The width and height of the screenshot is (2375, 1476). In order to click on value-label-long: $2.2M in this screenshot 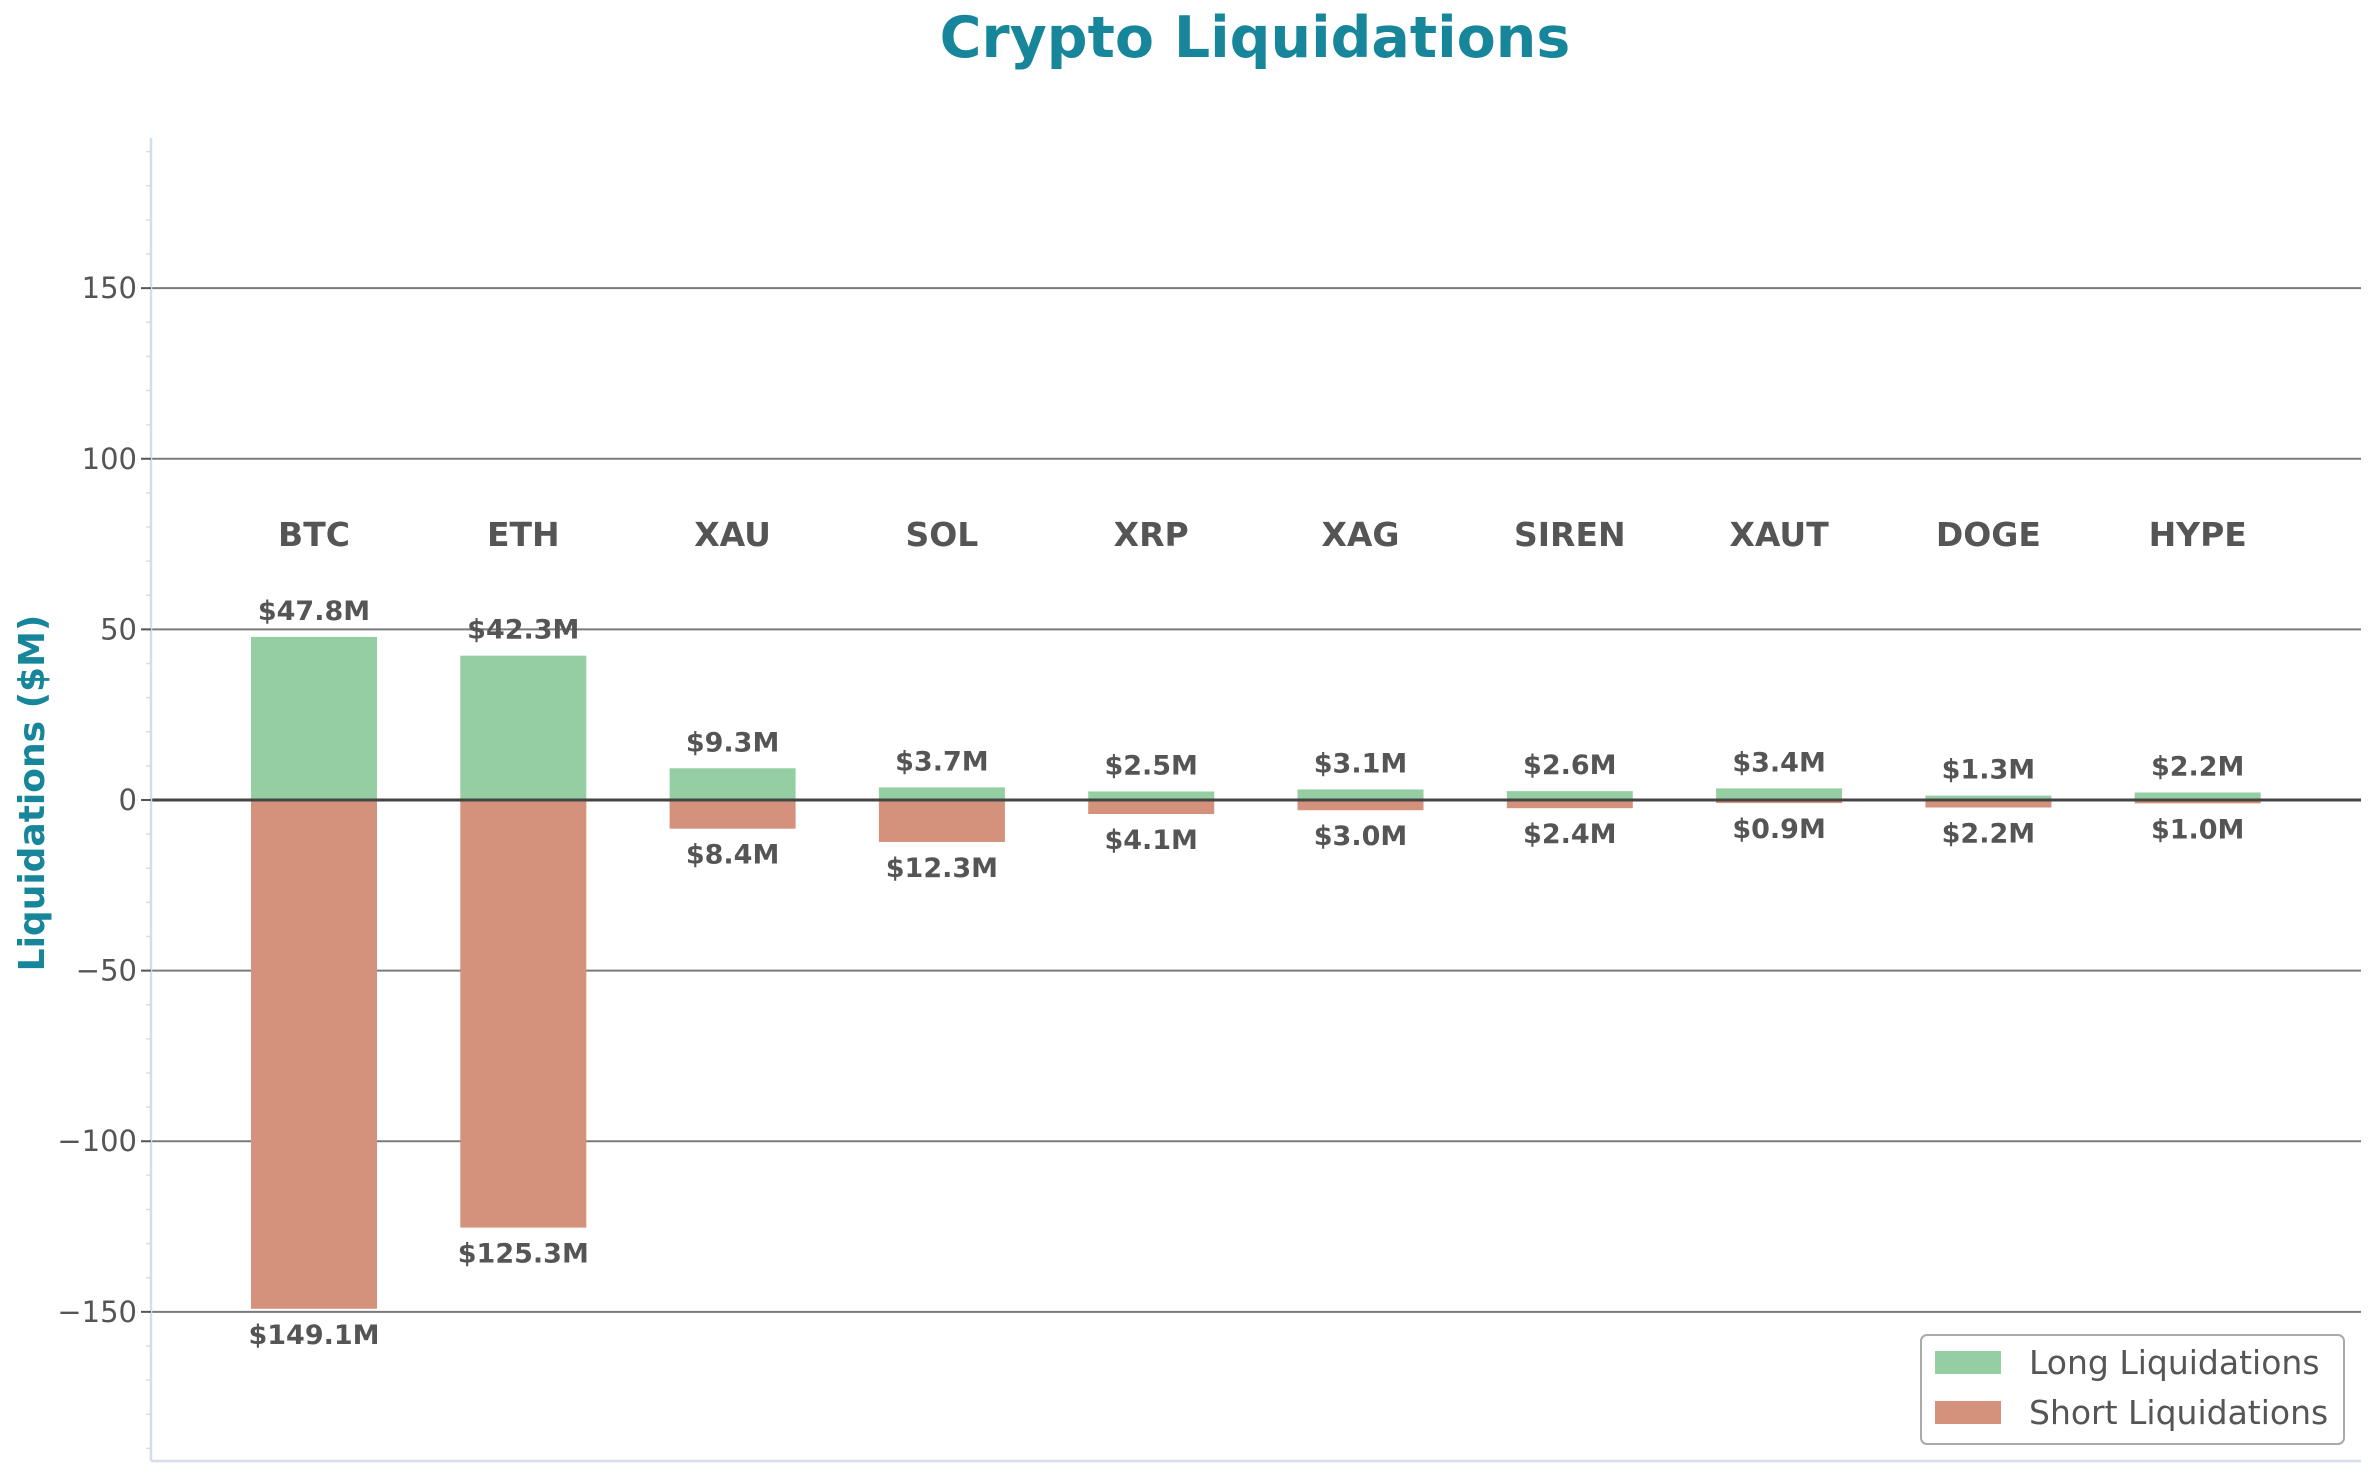, I will do `click(2198, 766)`.